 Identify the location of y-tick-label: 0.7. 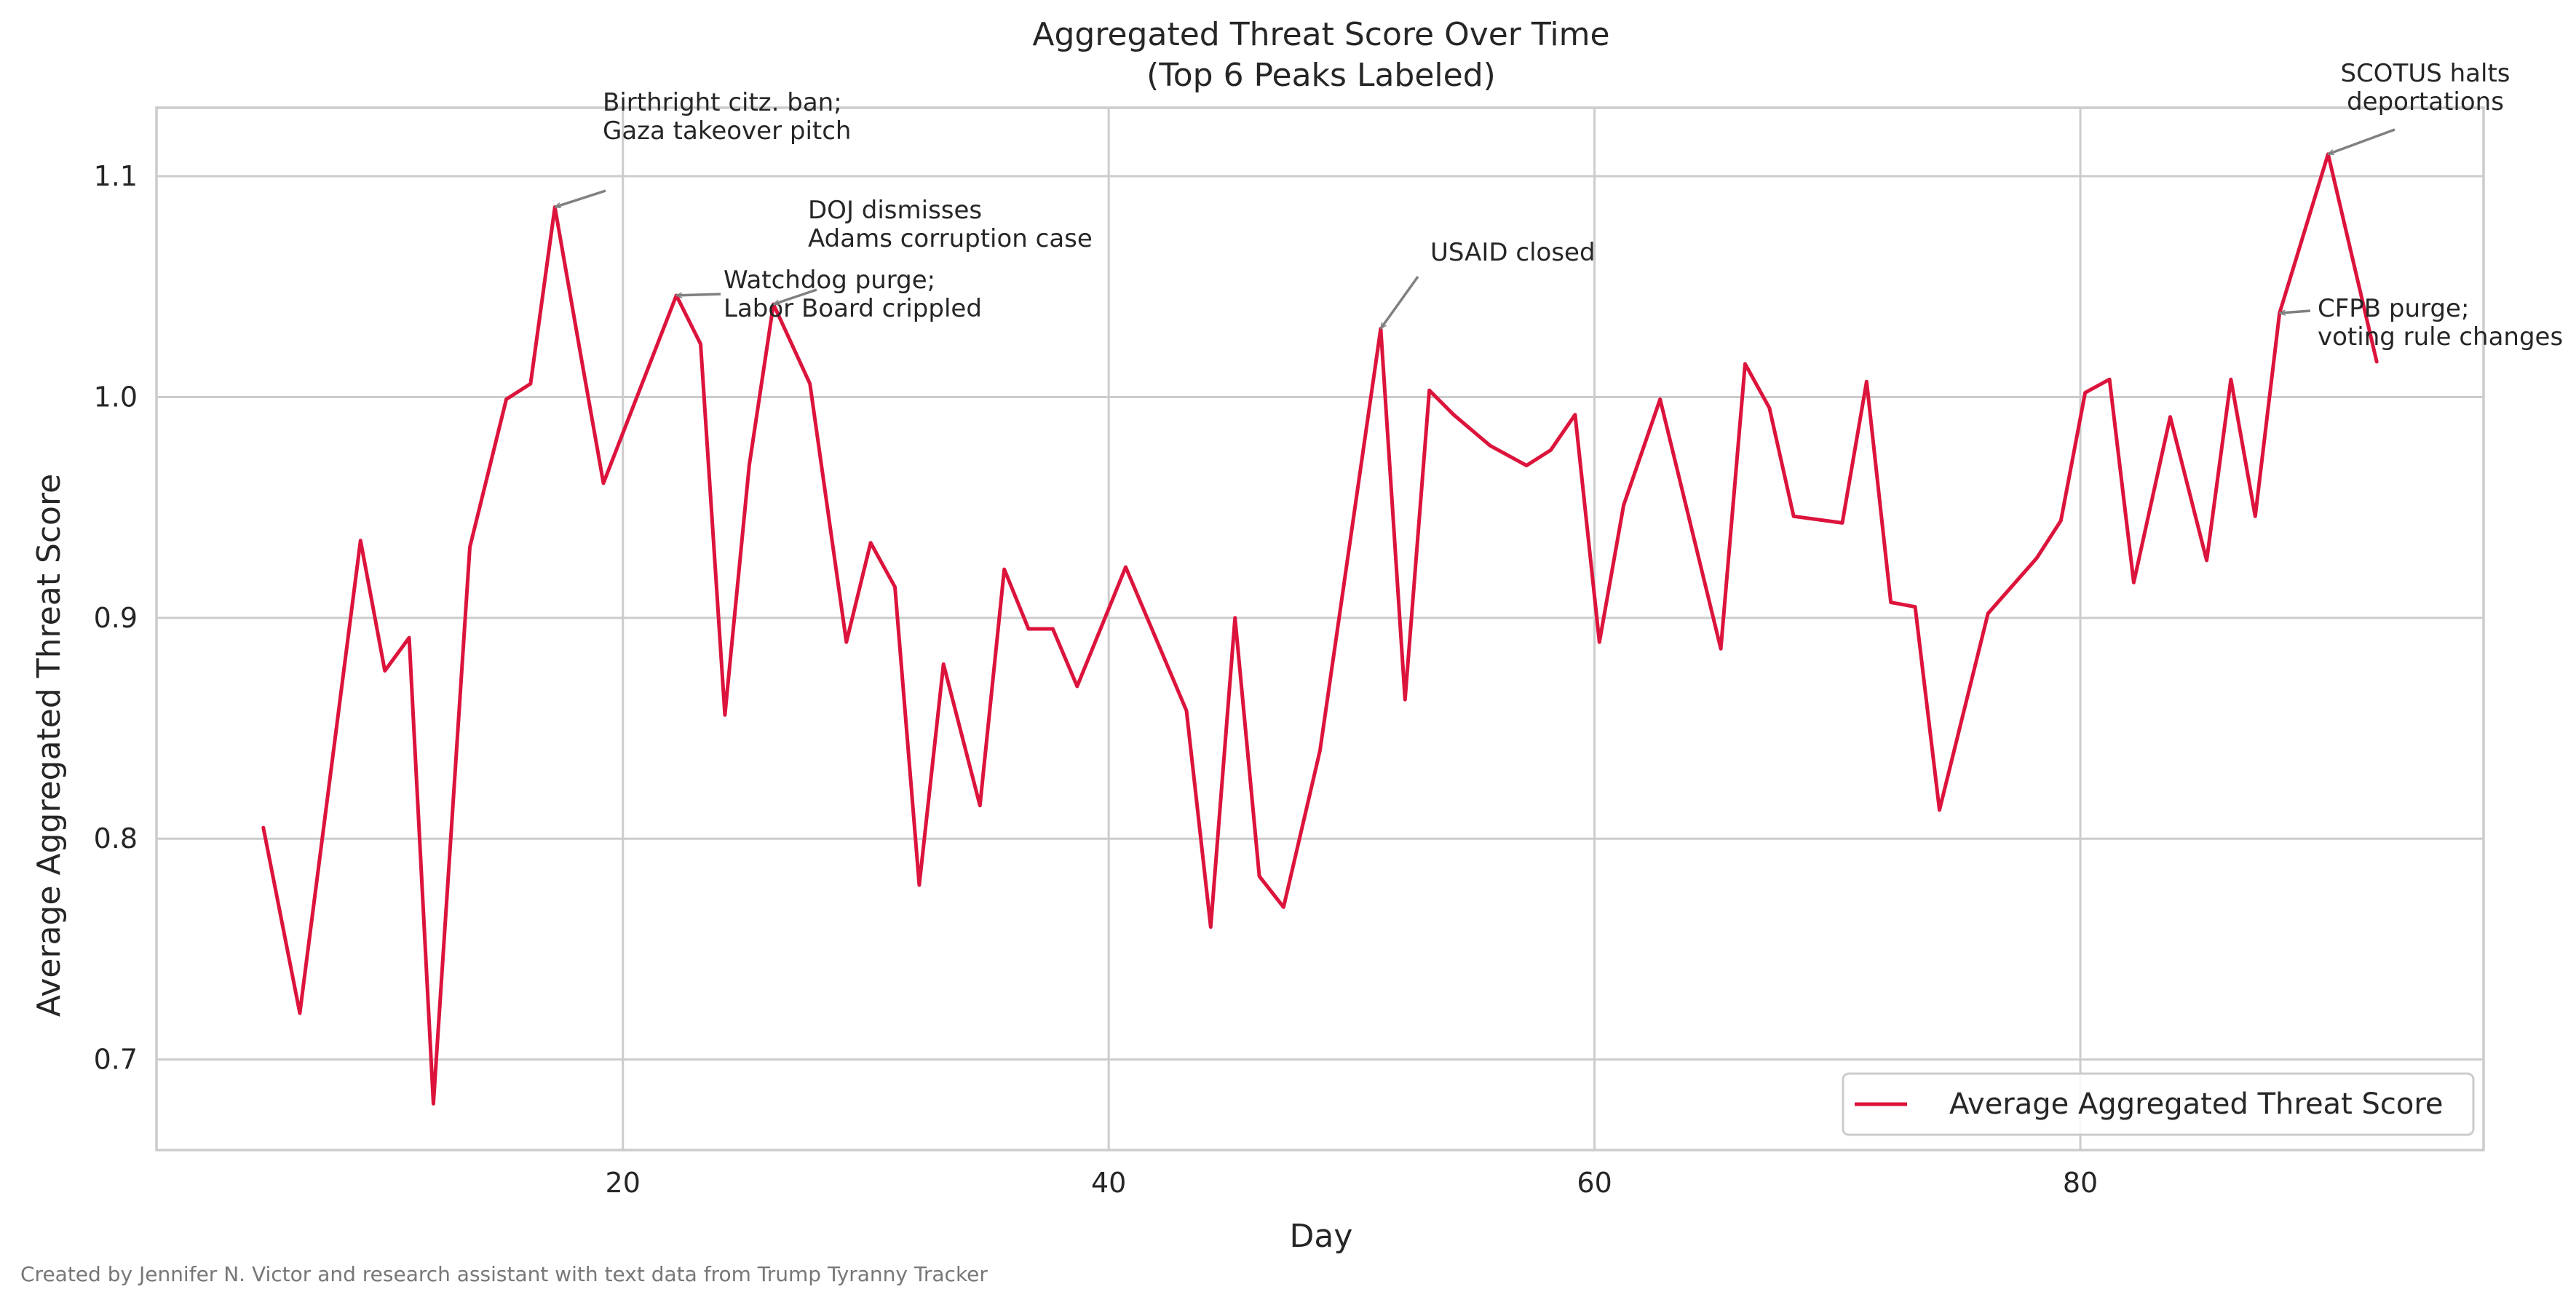
(116, 1060).